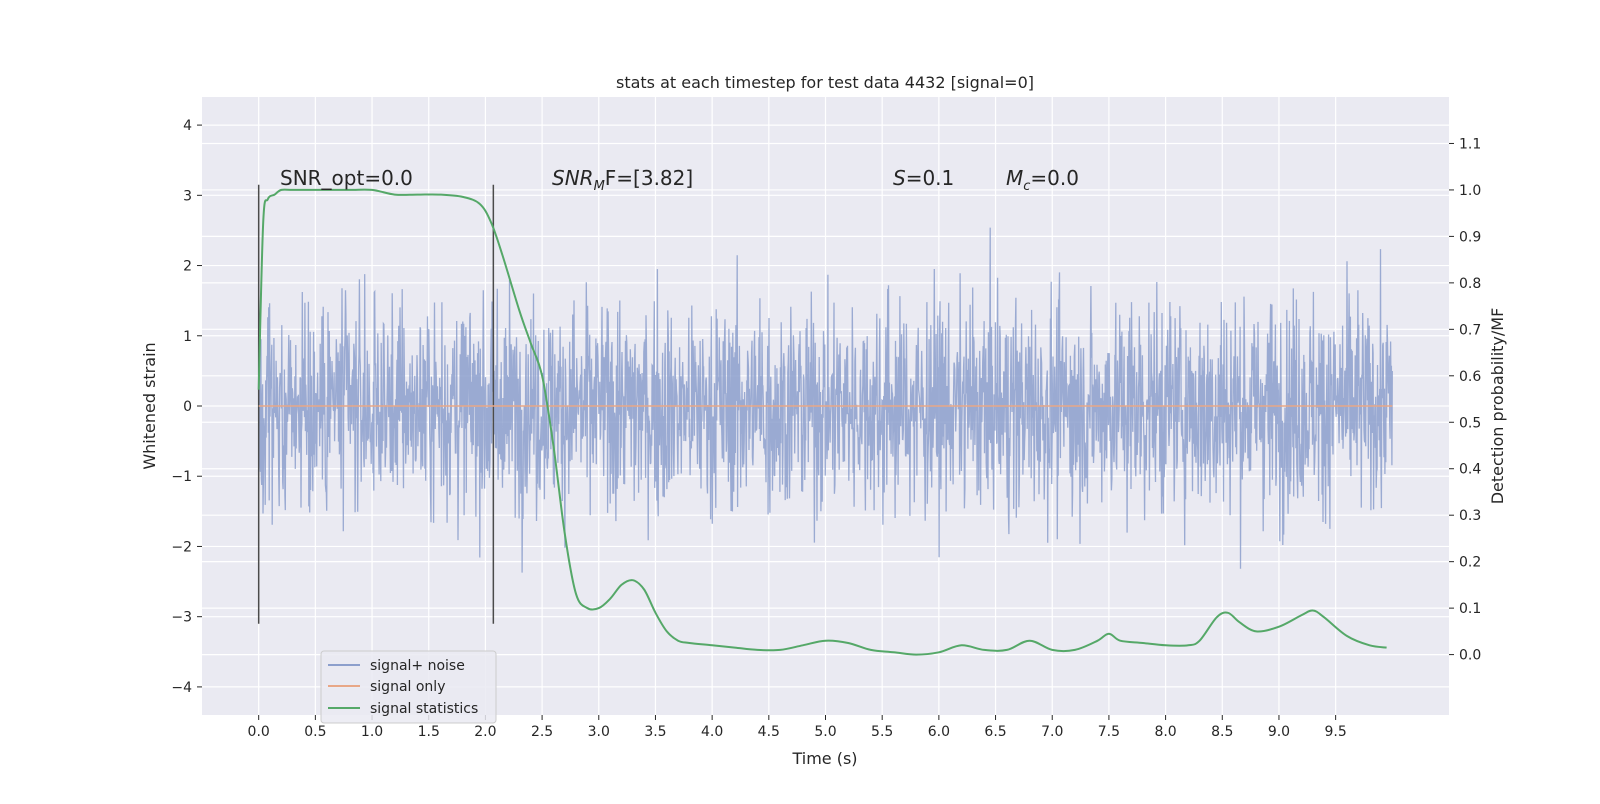 This screenshot has width=1600, height=804. What do you see at coordinates (429, 732) in the screenshot?
I see `x-tick-label: 1.5` at bounding box center [429, 732].